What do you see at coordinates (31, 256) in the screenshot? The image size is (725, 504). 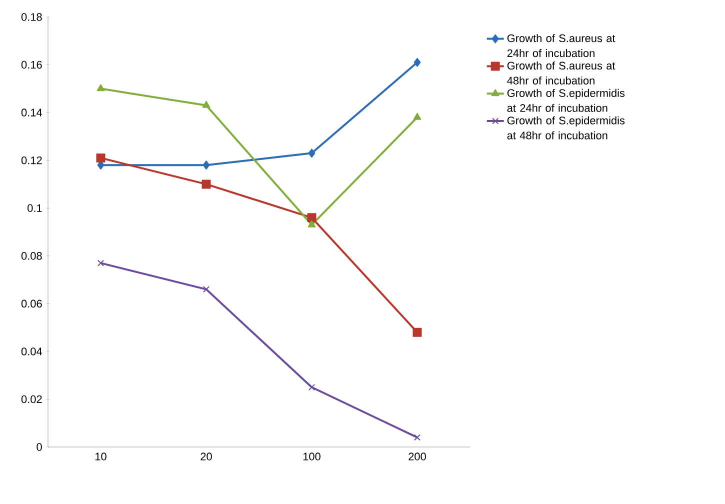 I see `y-tick-label: 0.08` at bounding box center [31, 256].